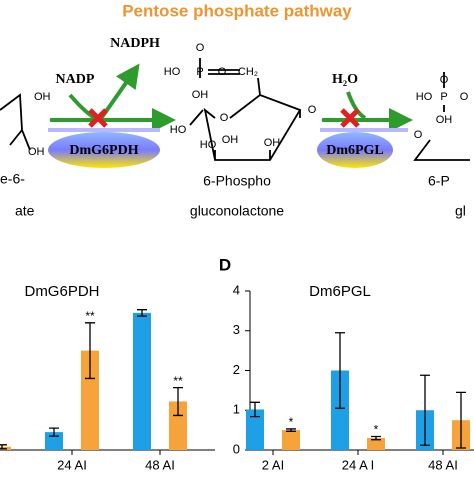 The image size is (474, 479). I want to click on x-tick-label: 2 AI, so click(273, 464).